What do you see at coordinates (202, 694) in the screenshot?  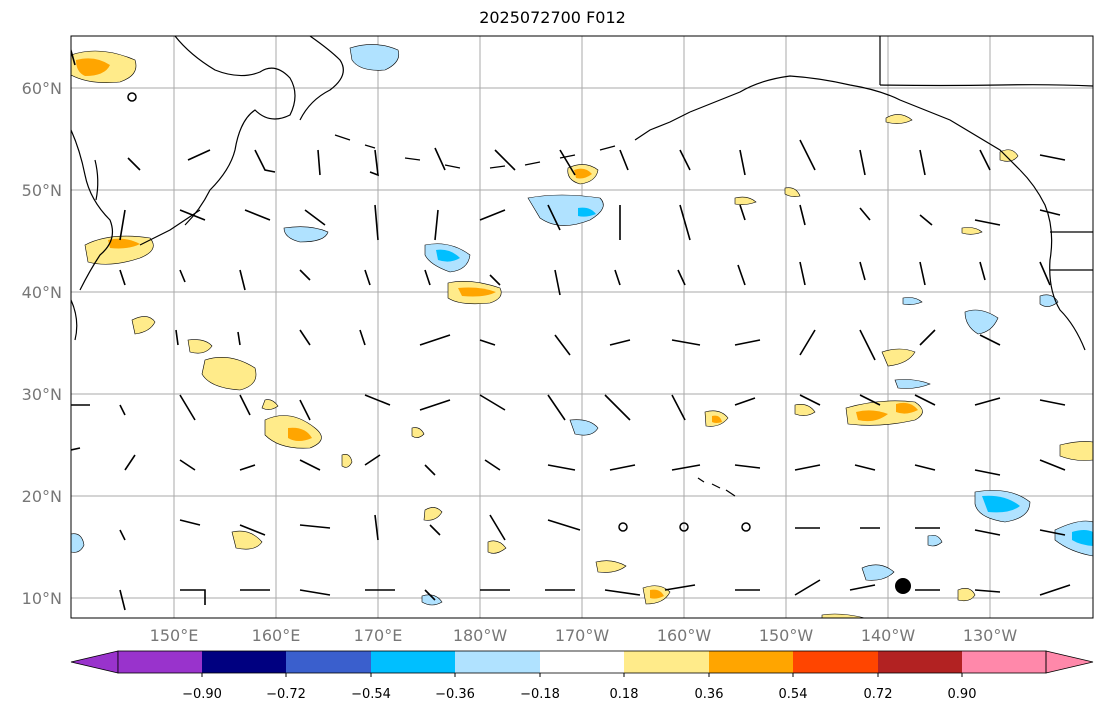 I see `colorbar-tick-label: −0.90` at bounding box center [202, 694].